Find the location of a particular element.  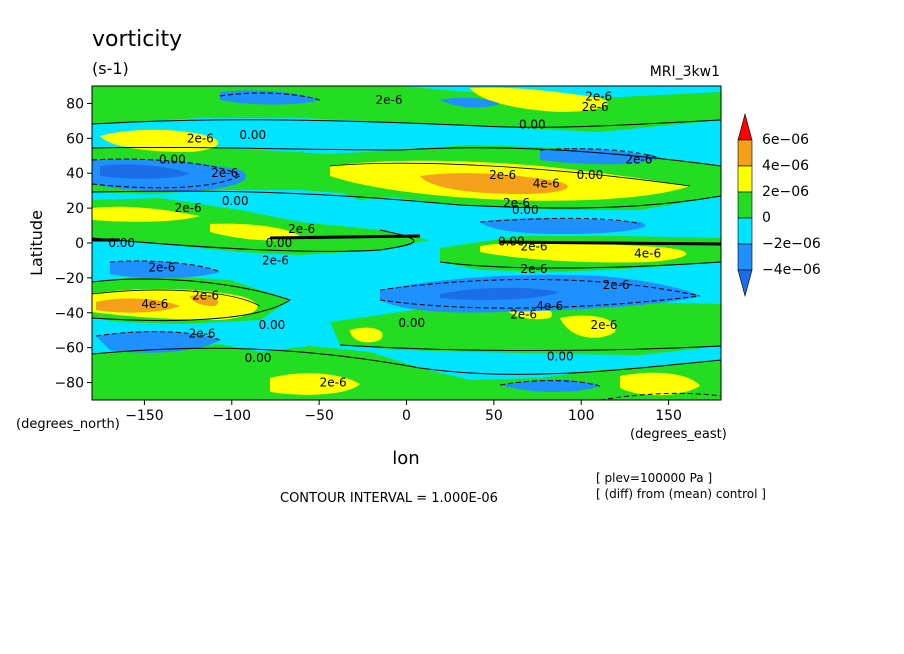

y-tick-label: −80 is located at coordinates (69, 384).